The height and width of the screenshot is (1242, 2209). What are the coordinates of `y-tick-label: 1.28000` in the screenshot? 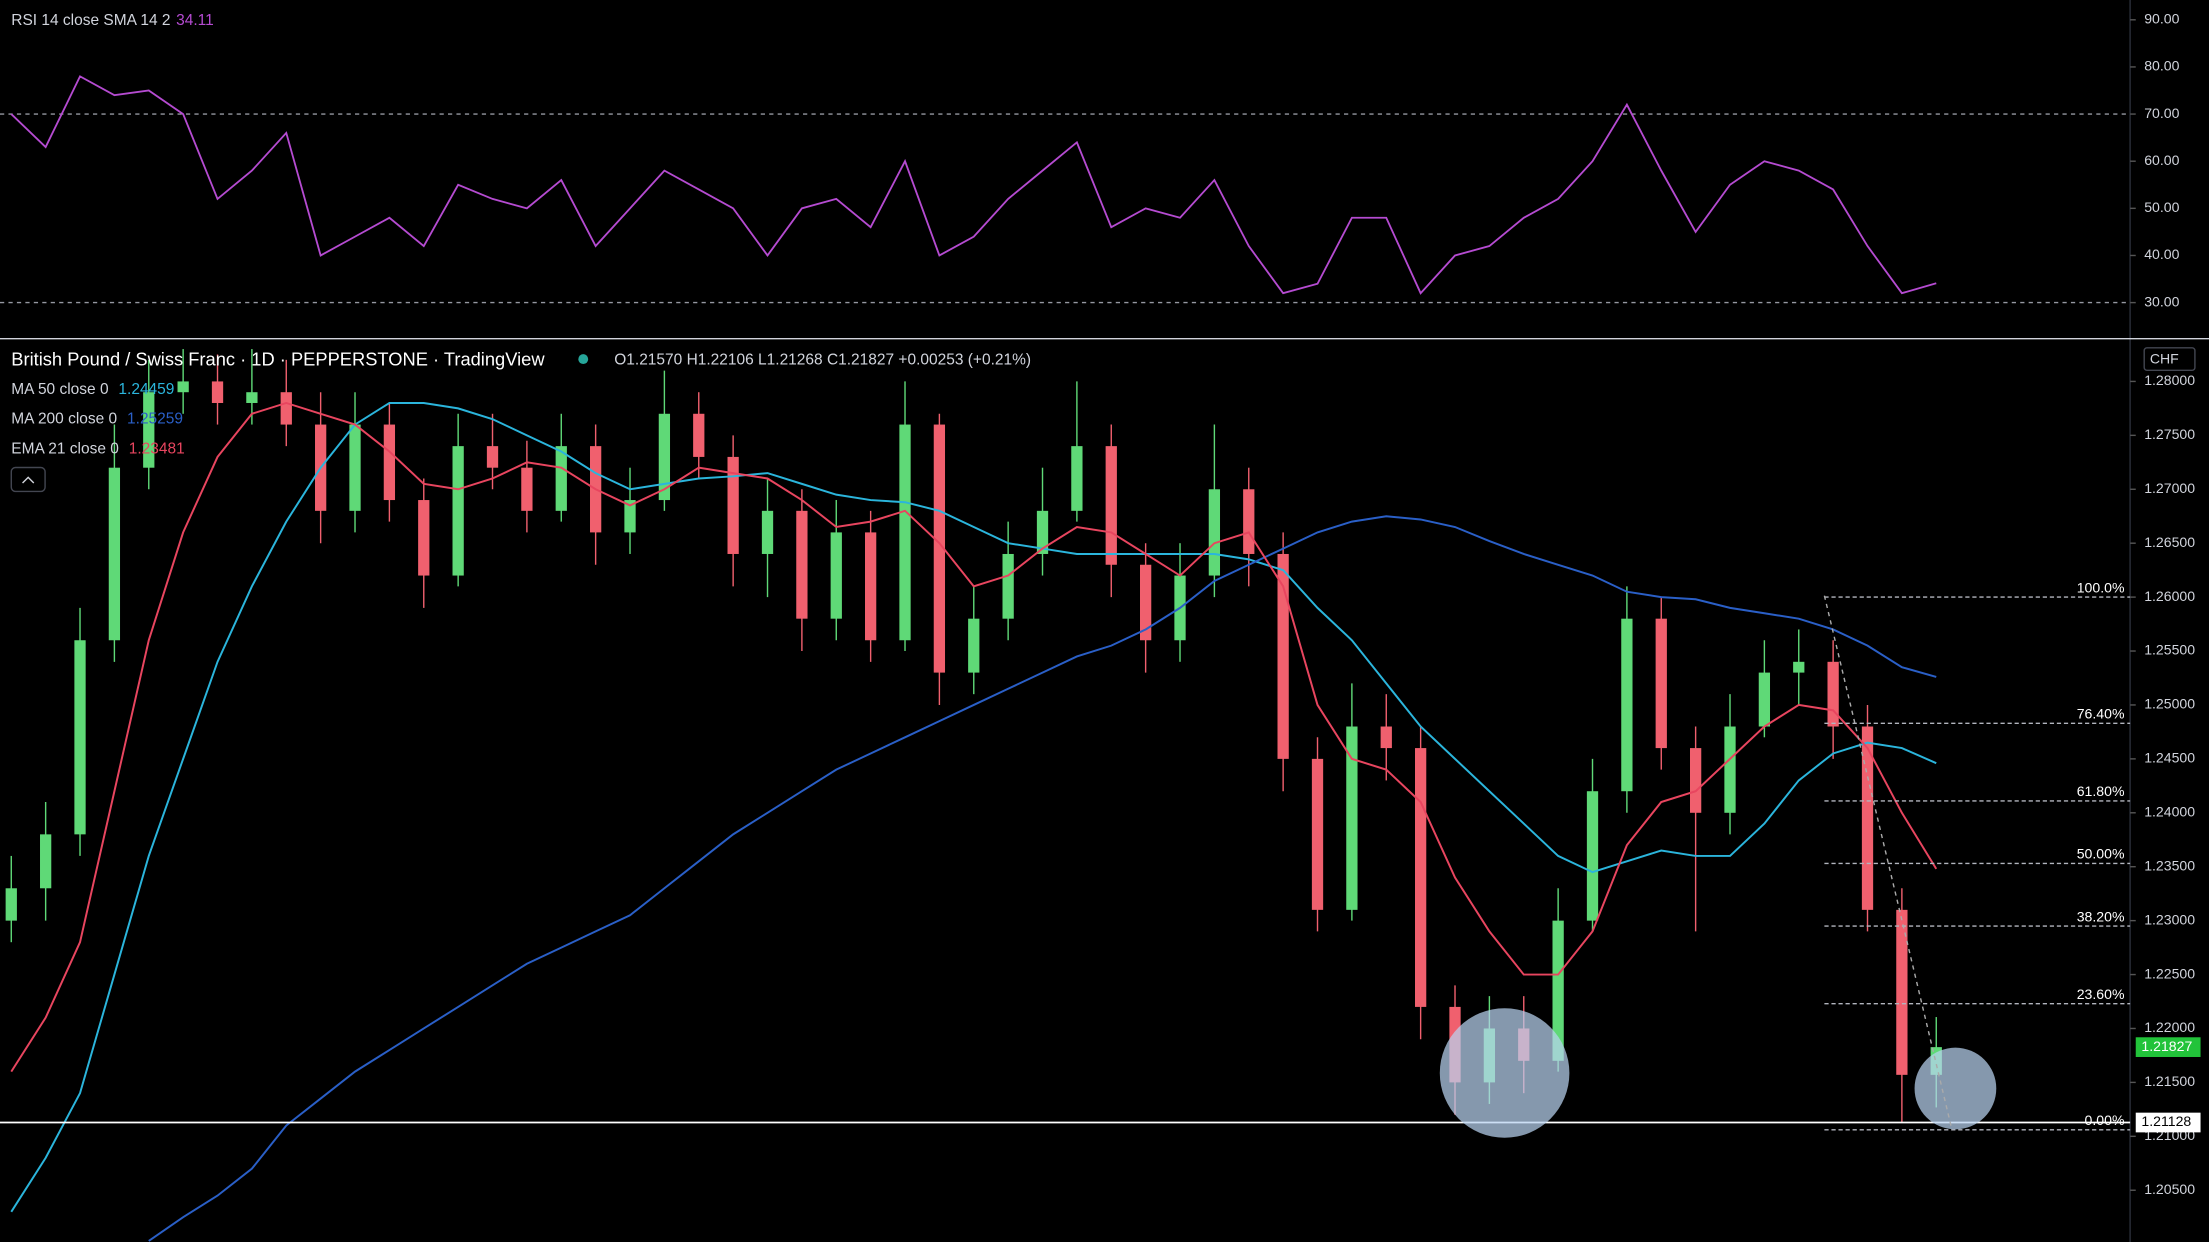 It's located at (2169, 380).